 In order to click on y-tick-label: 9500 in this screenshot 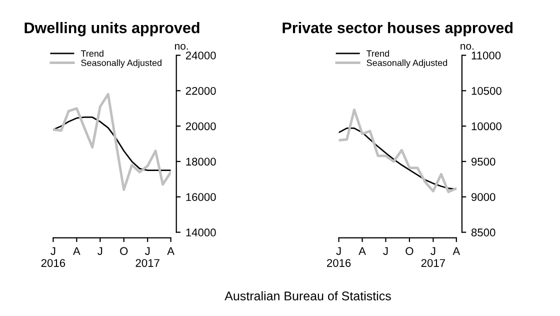, I will do `click(484, 162)`.